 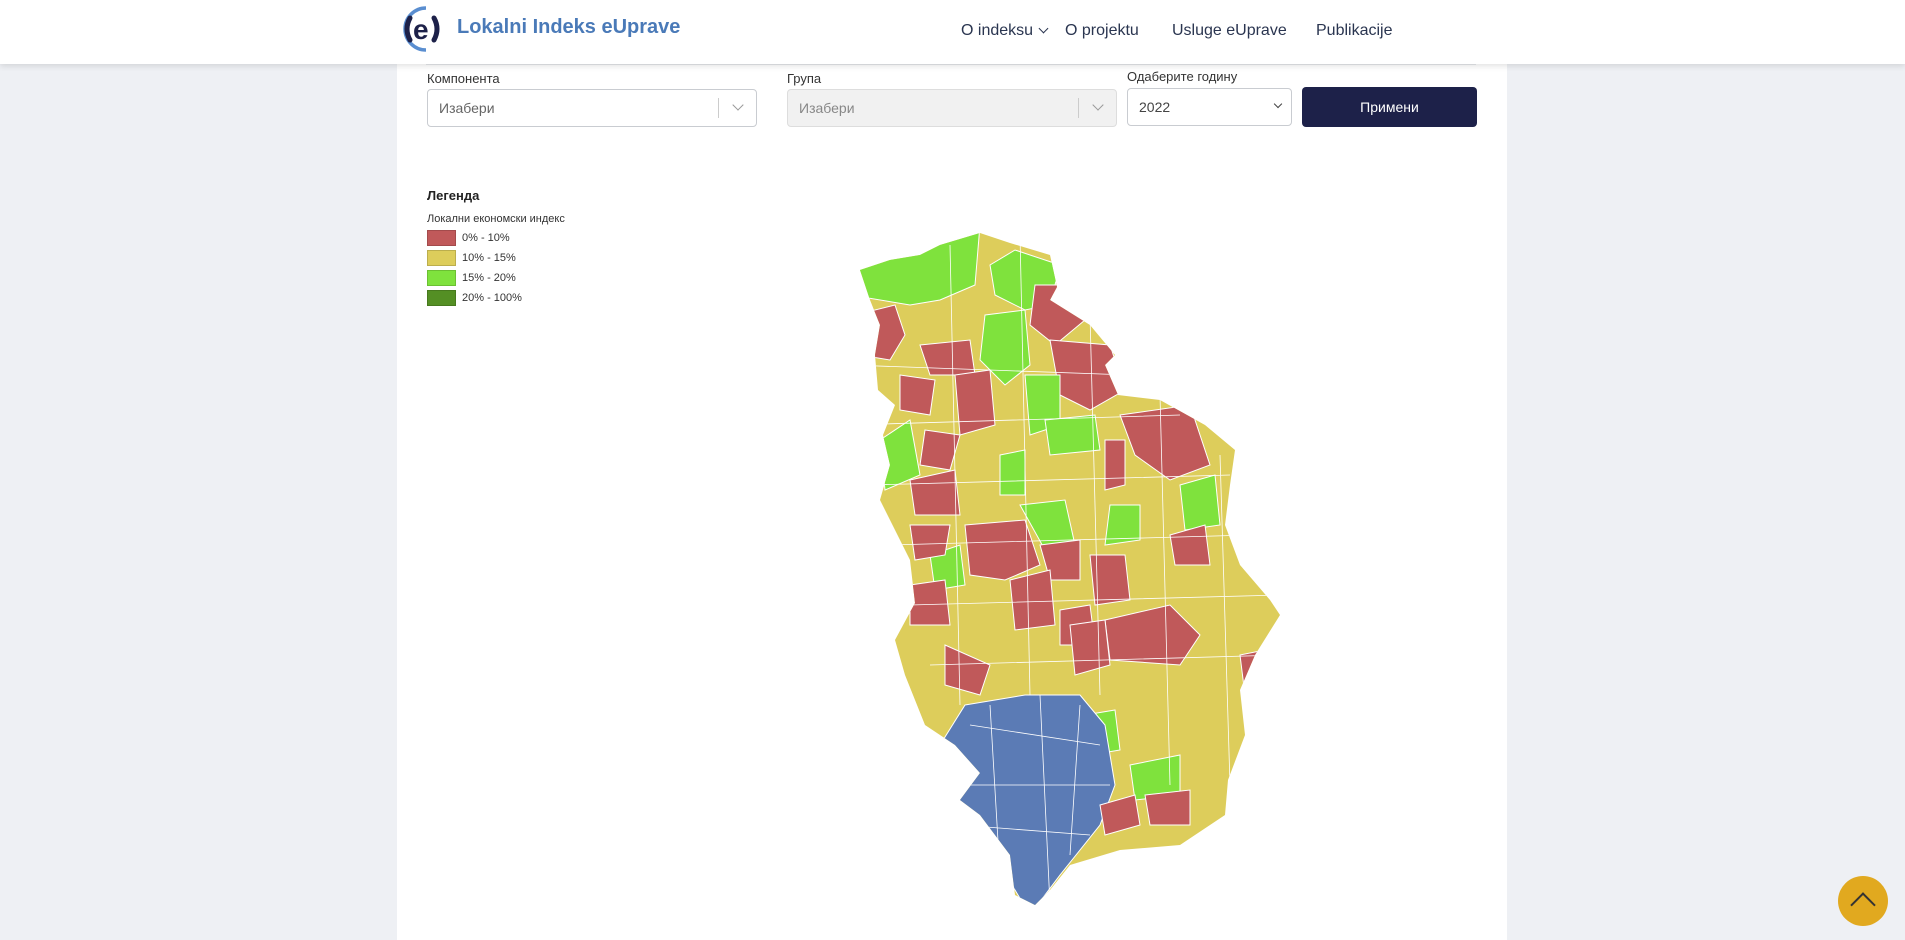 What do you see at coordinates (952, 108) in the screenshot?
I see `group-select: Изабери` at bounding box center [952, 108].